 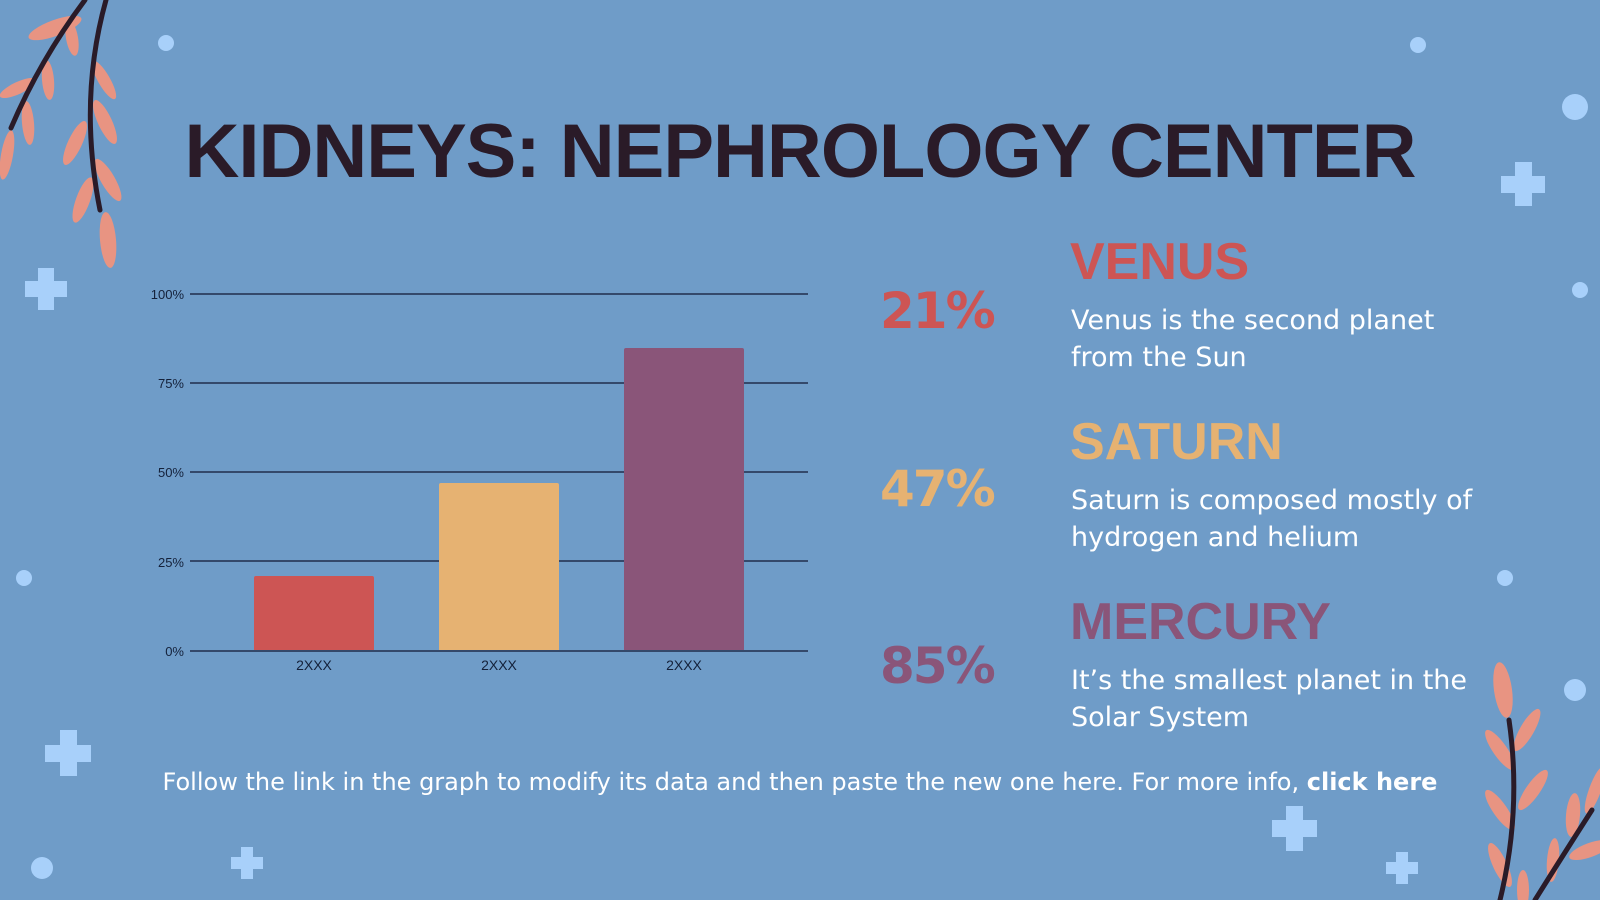 What do you see at coordinates (684, 499) in the screenshot?
I see `bar-mercury` at bounding box center [684, 499].